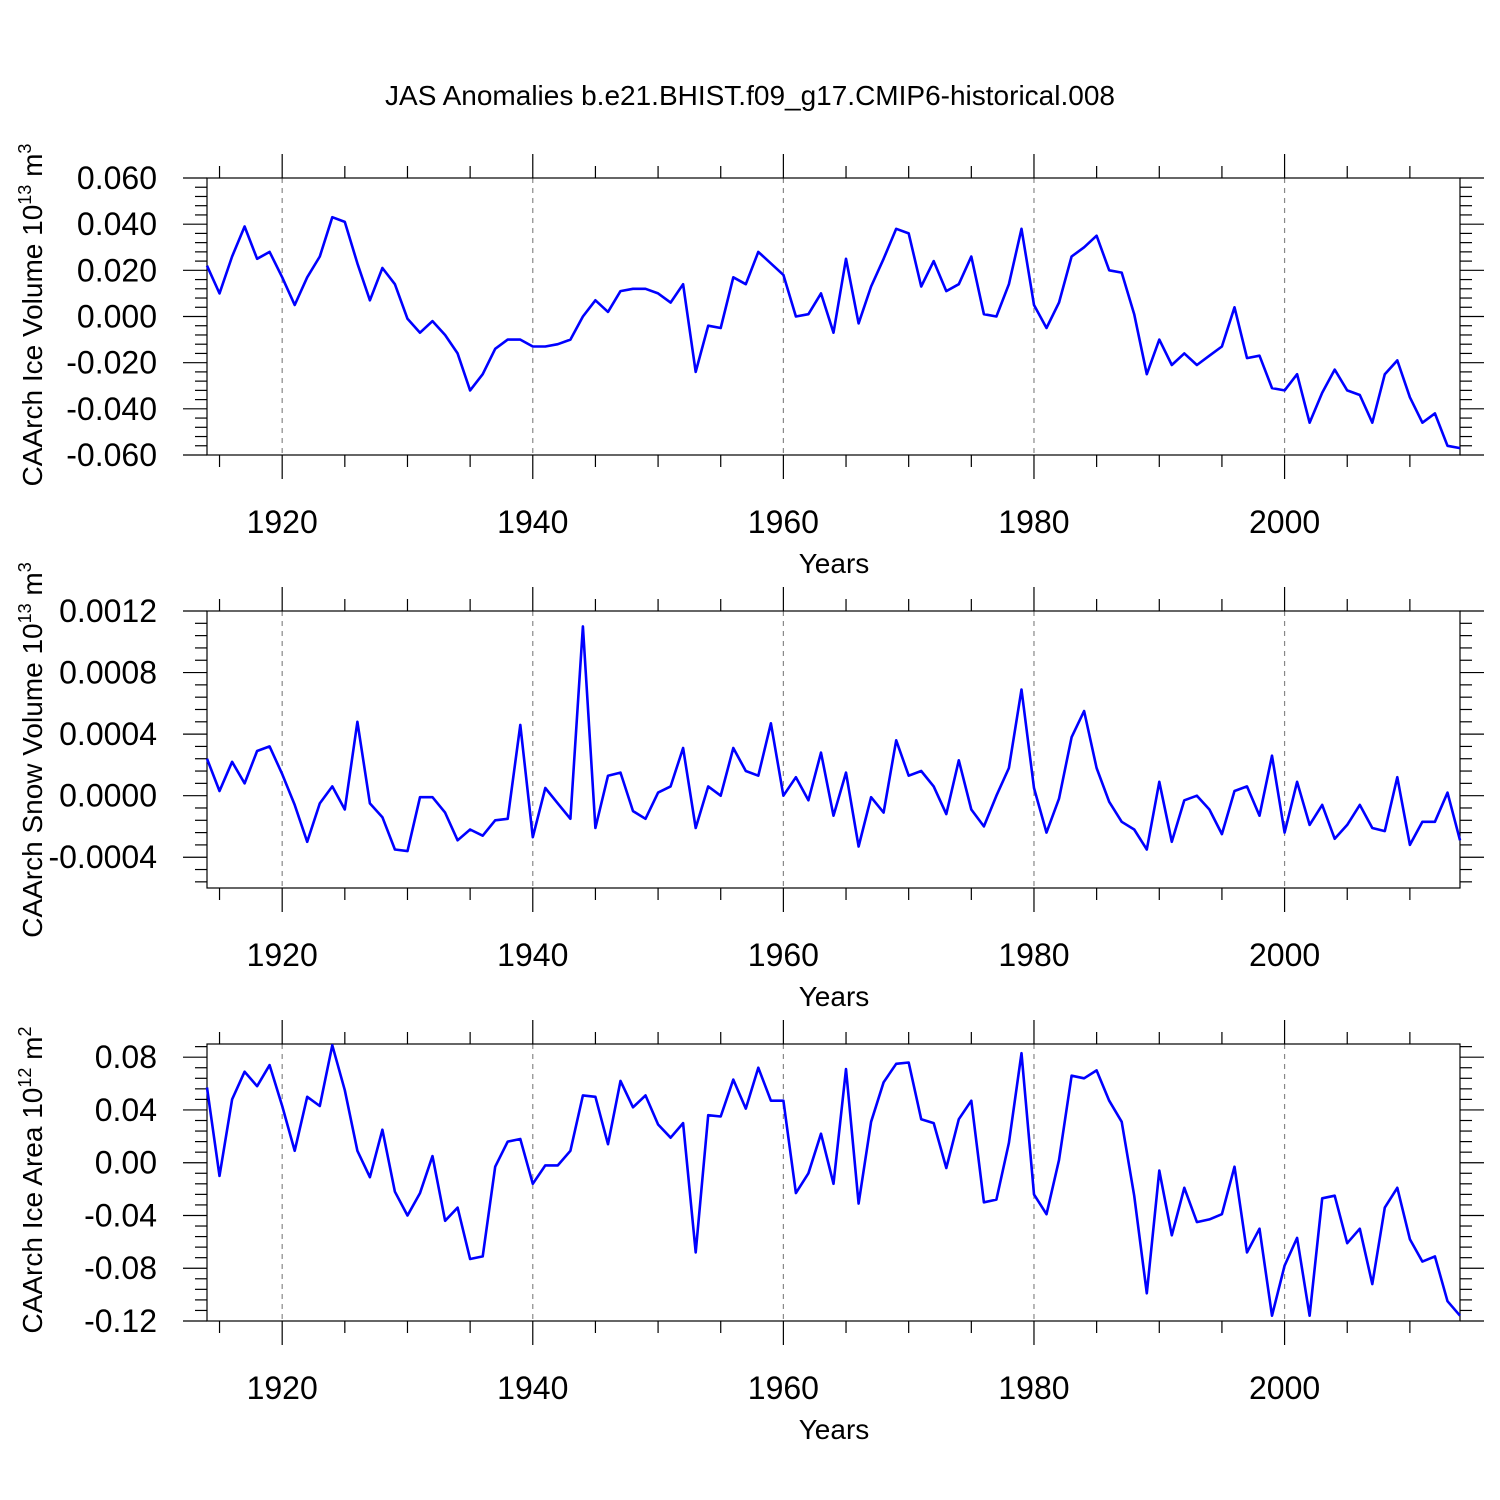 The width and height of the screenshot is (1500, 1500). Describe the element at coordinates (108, 611) in the screenshot. I see `y-tick-label: 0.0012` at that location.